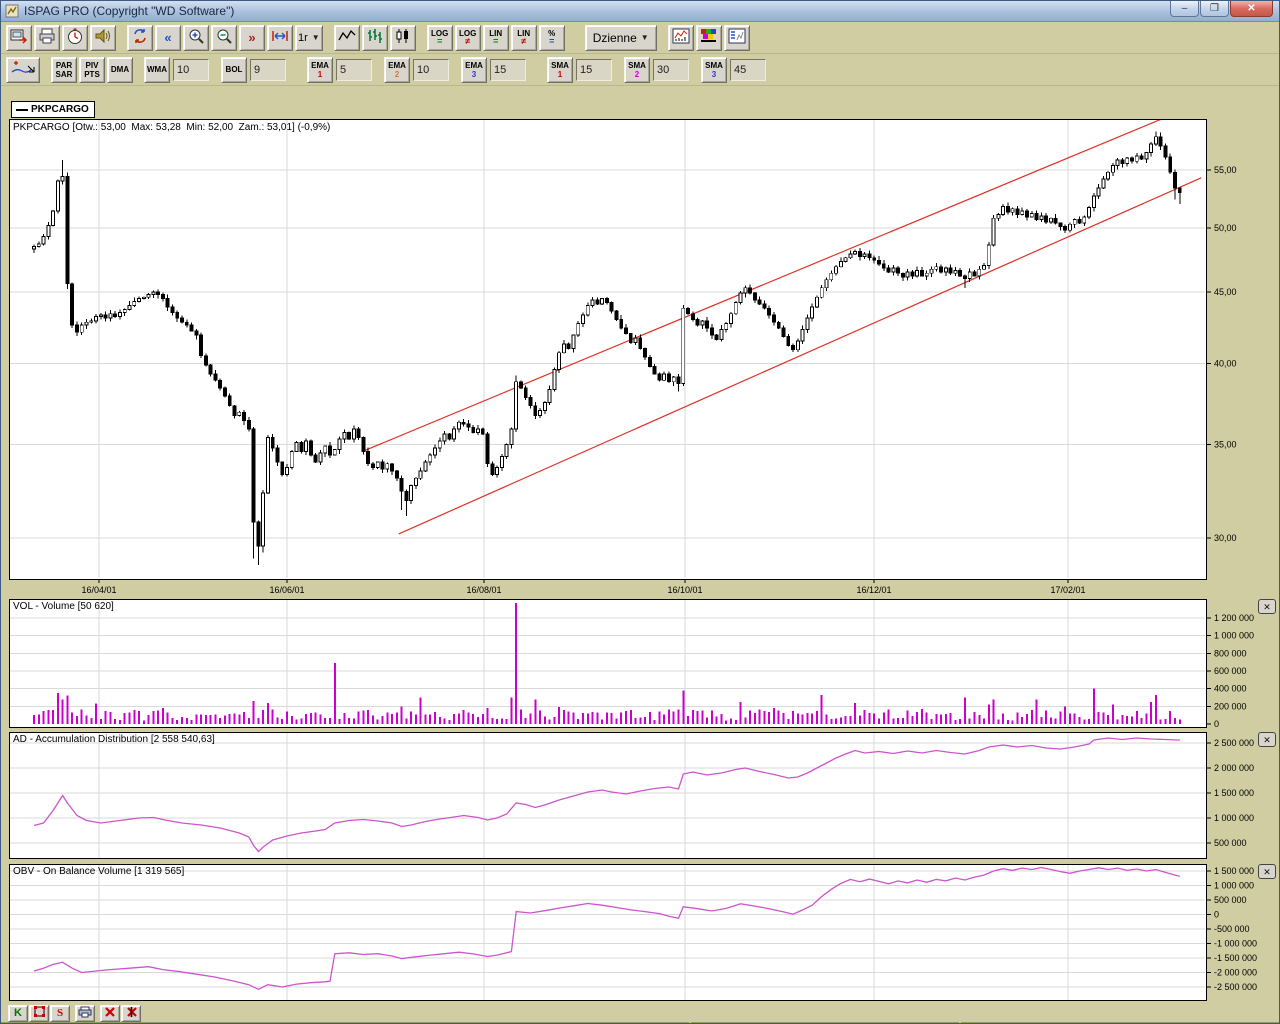 This screenshot has width=1280, height=1024. Describe the element at coordinates (397, 69) in the screenshot. I see `ema2-button: EMA 2` at that location.